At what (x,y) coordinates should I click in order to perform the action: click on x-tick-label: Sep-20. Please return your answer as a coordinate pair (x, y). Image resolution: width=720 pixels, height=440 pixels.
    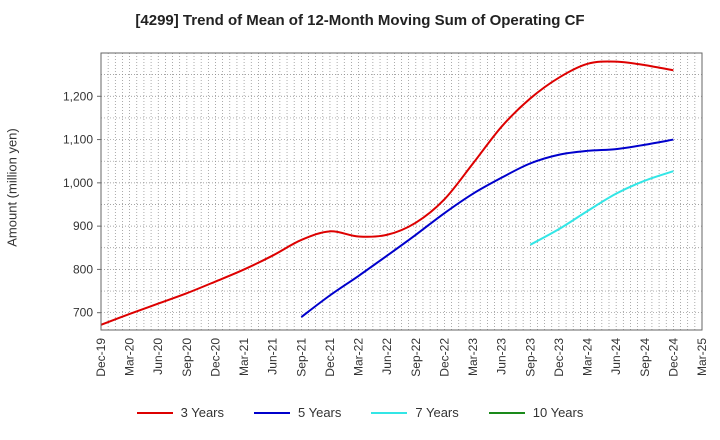
    Looking at the image, I should click on (187, 357).